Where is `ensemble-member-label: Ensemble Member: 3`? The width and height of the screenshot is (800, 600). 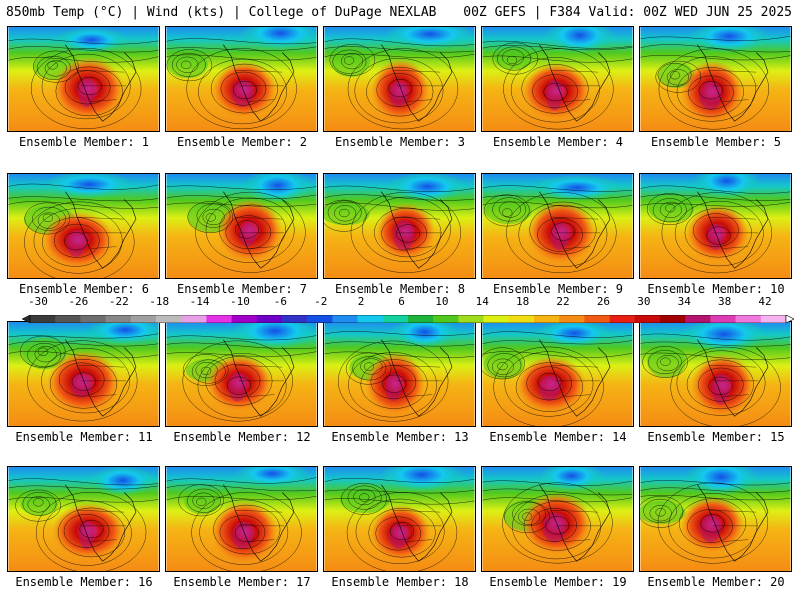 ensemble-member-label: Ensemble Member: 3 is located at coordinates (400, 142).